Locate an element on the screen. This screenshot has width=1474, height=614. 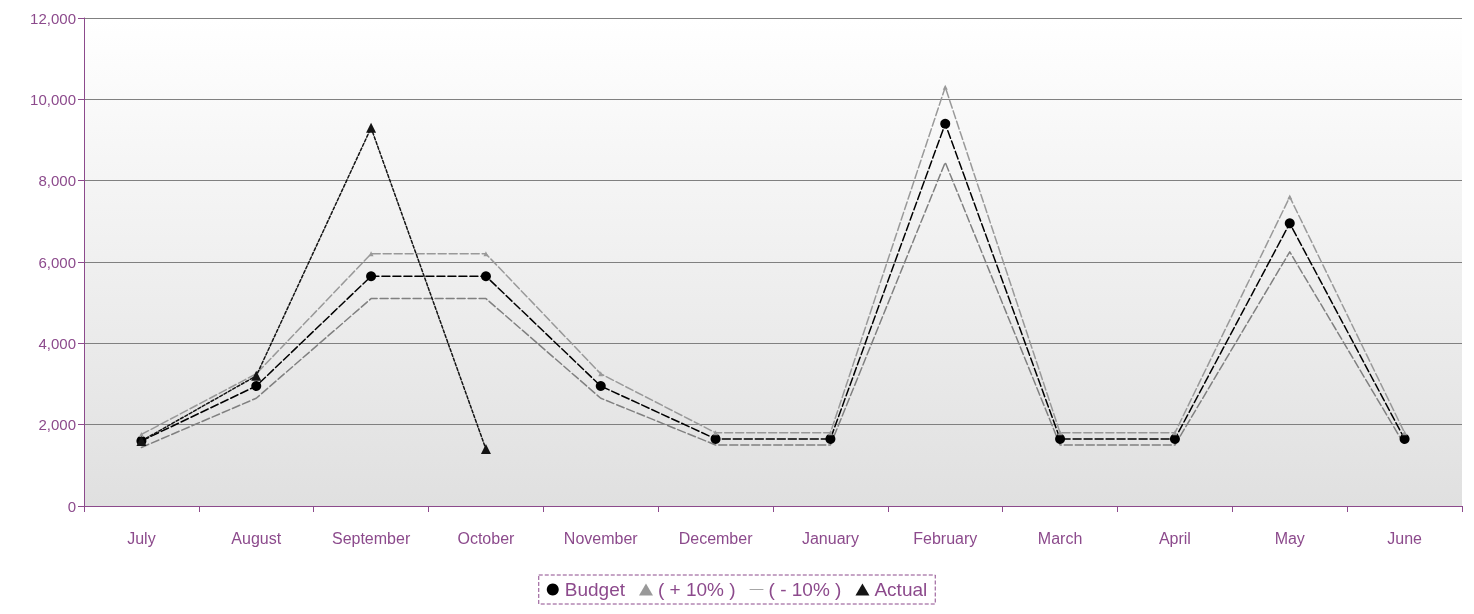
y-tick-label: 12,000 is located at coordinates (53, 18).